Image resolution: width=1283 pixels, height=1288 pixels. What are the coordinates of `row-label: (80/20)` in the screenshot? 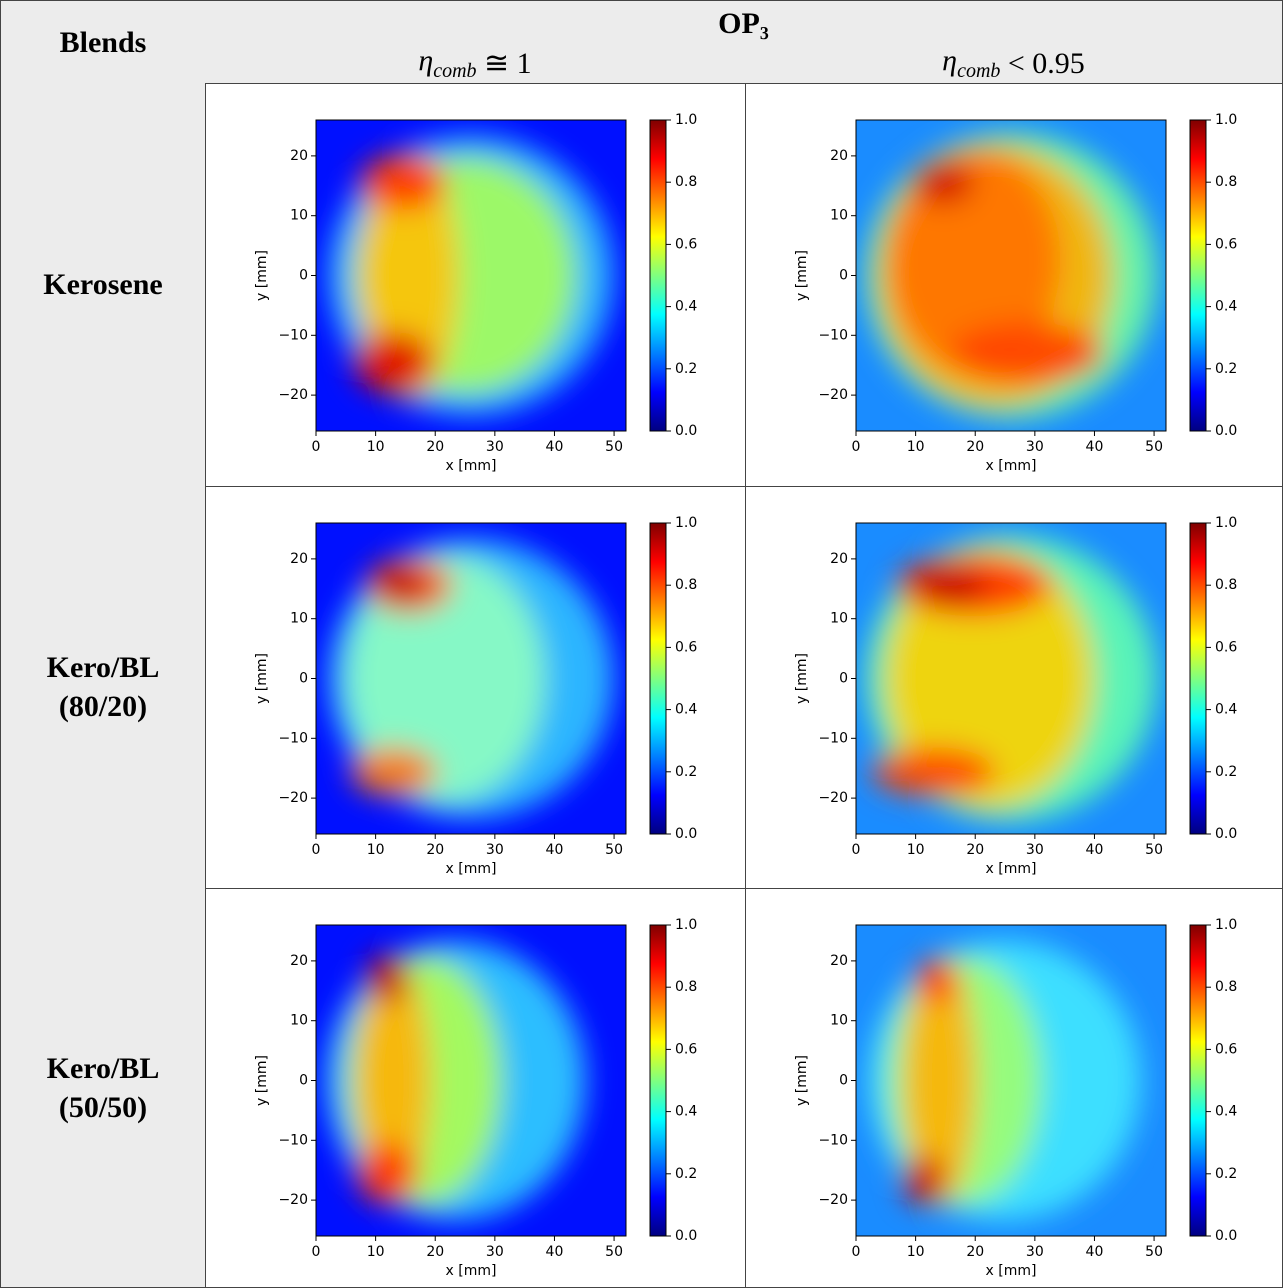 It's located at (103, 706).